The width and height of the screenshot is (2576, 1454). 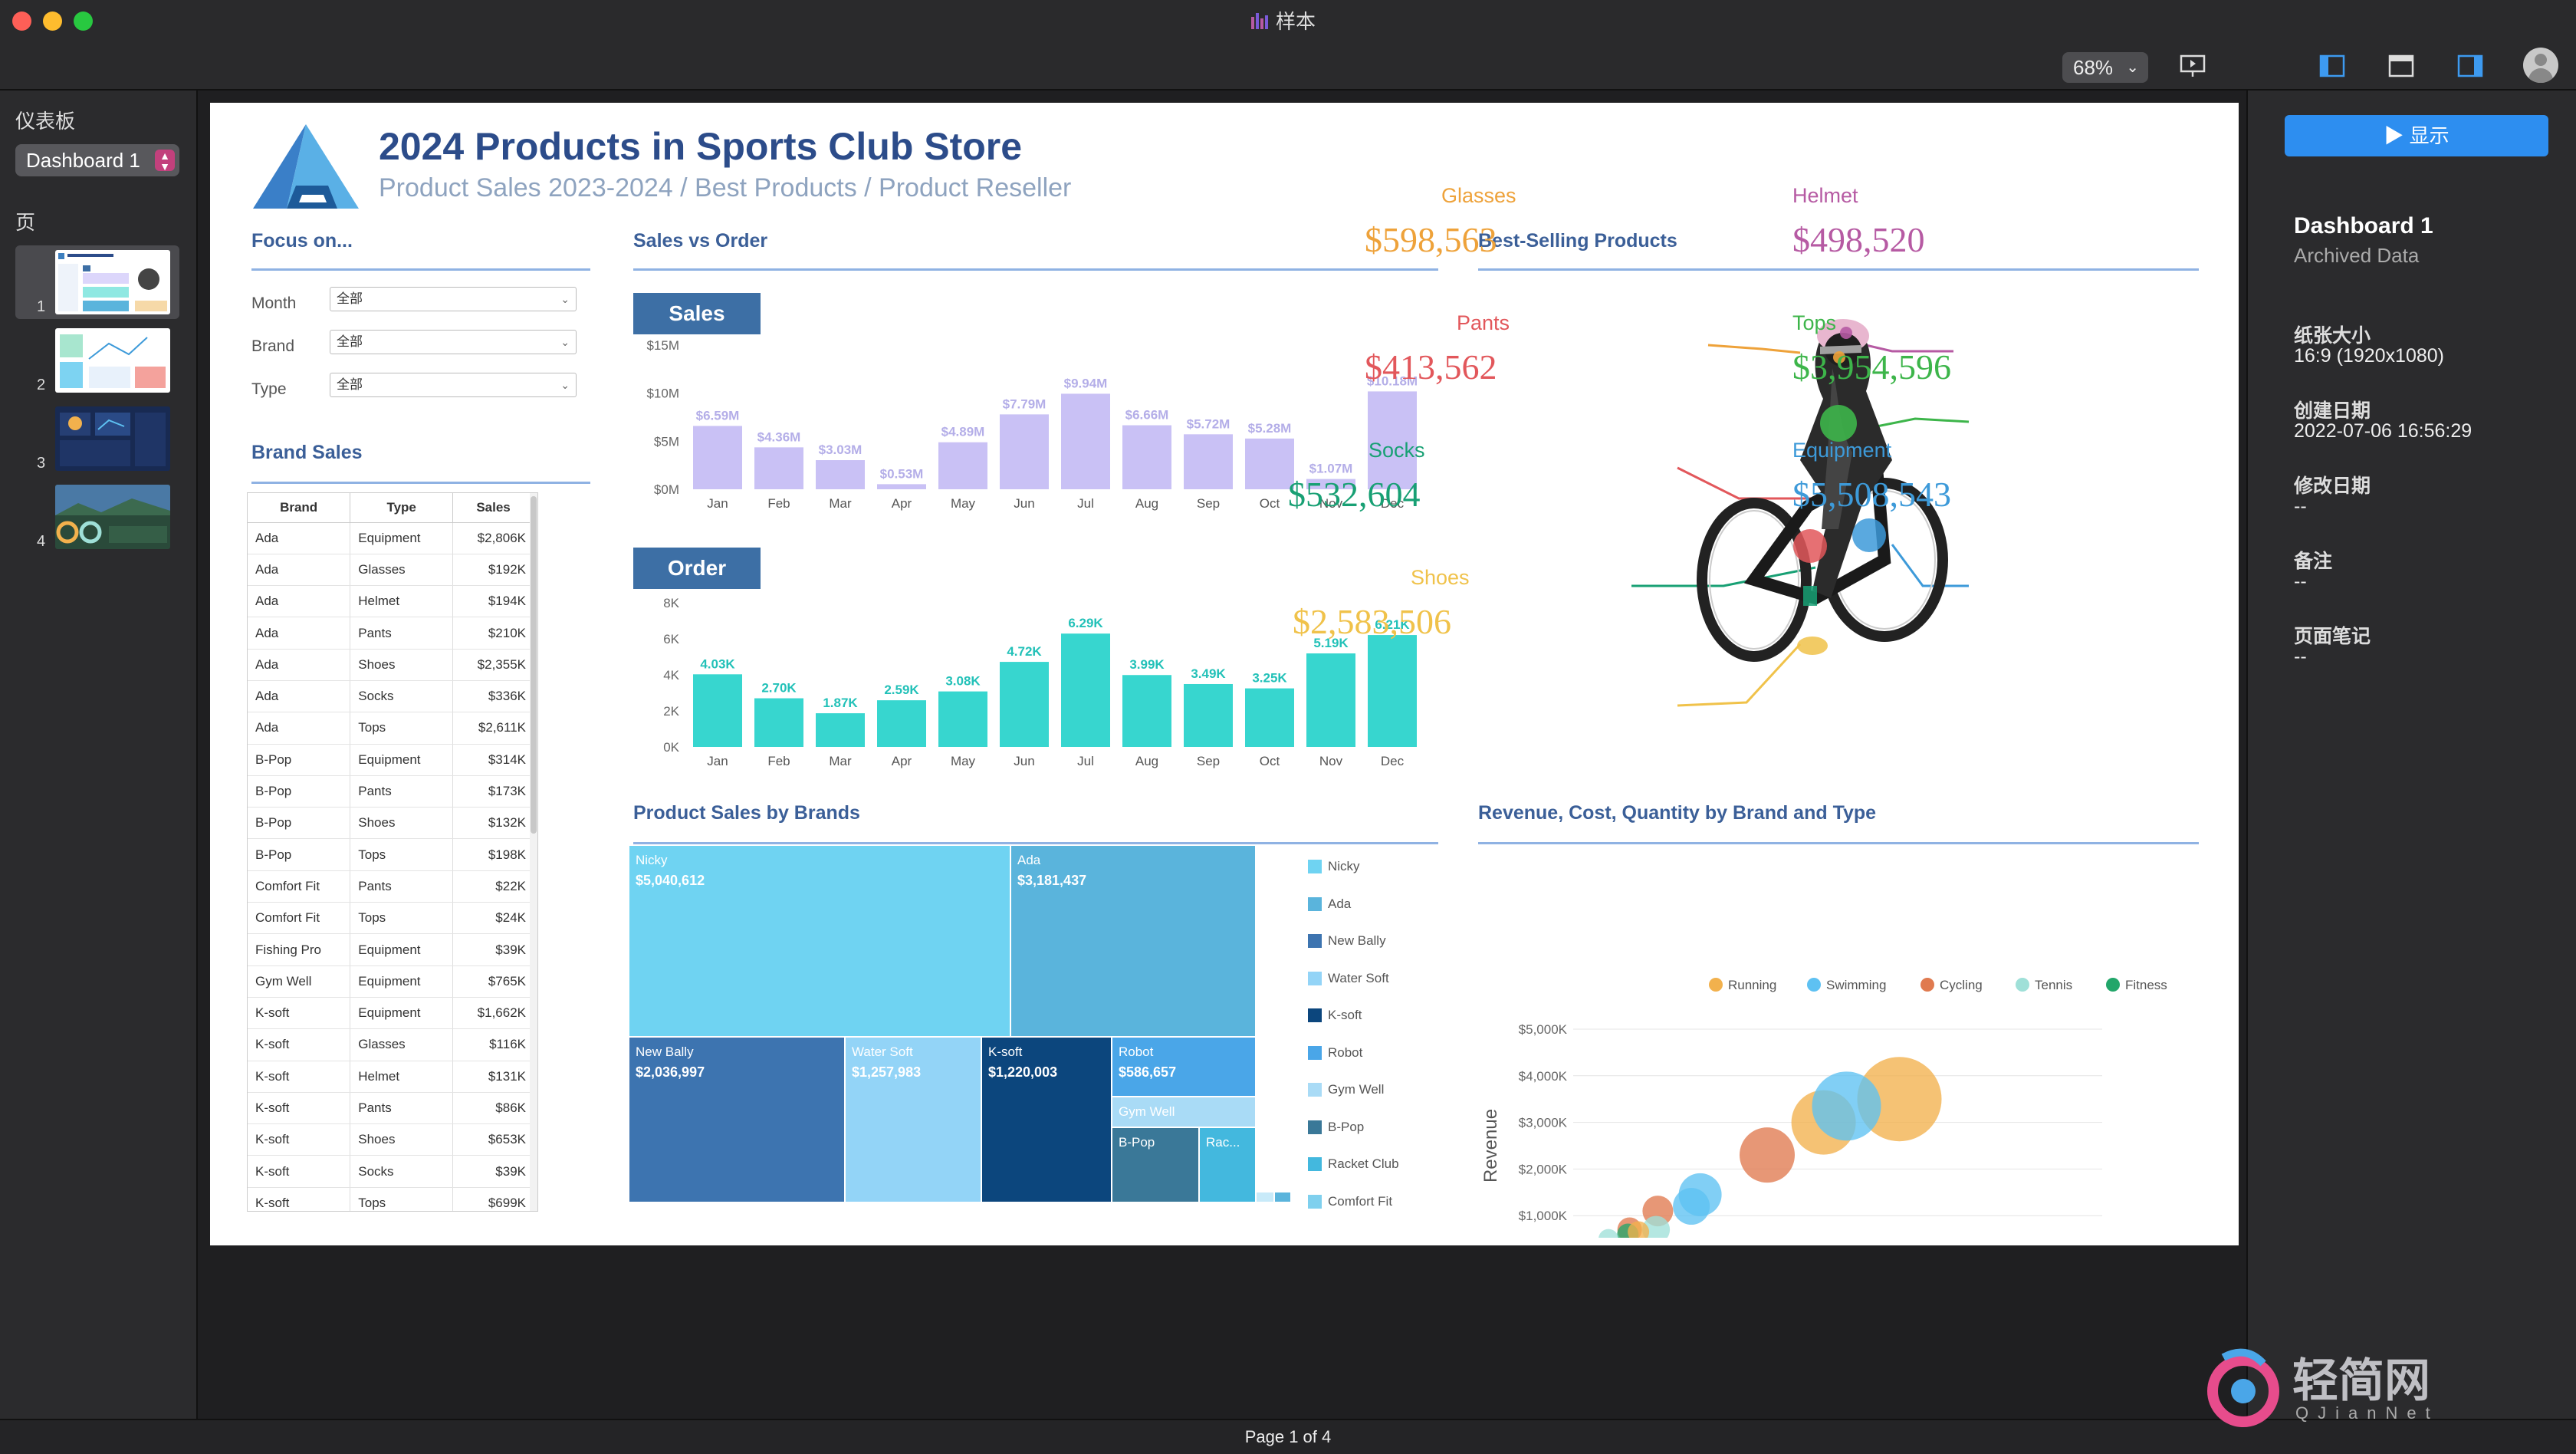 What do you see at coordinates (300, 508) in the screenshot?
I see `column-header-brand: Brand` at bounding box center [300, 508].